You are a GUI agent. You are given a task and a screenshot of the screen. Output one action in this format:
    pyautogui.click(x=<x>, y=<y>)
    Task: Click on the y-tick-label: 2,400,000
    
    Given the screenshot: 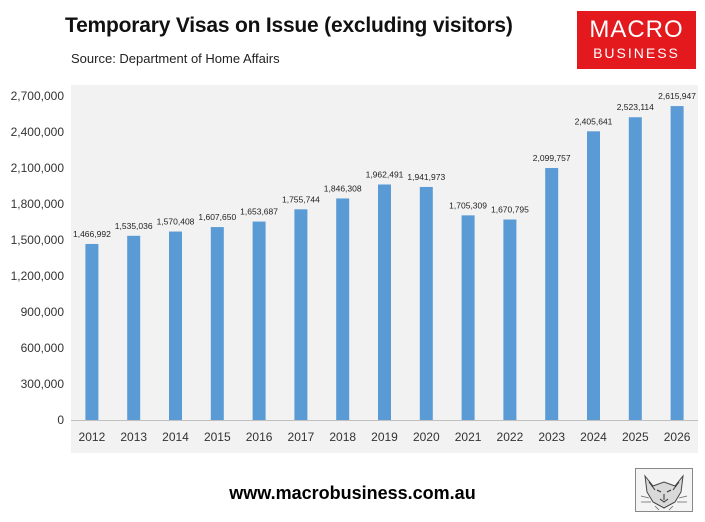 What is the action you would take?
    pyautogui.click(x=38, y=132)
    